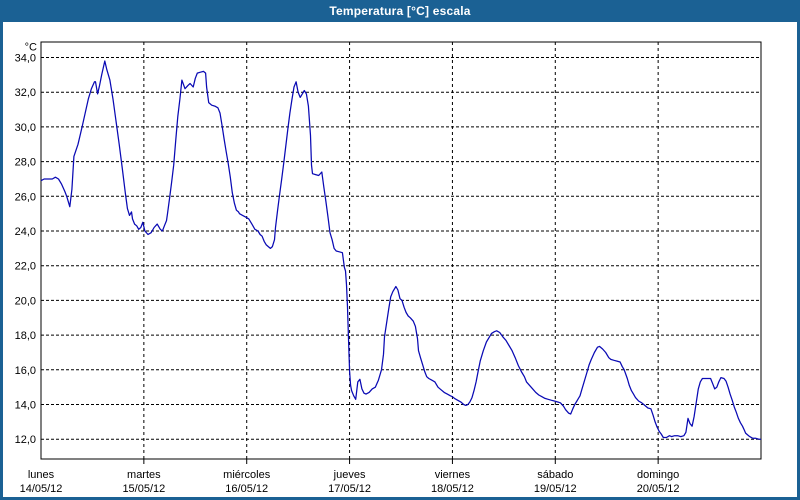 This screenshot has height=500, width=800. What do you see at coordinates (143, 489) in the screenshot?
I see `x-date-label: 15/05/12` at bounding box center [143, 489].